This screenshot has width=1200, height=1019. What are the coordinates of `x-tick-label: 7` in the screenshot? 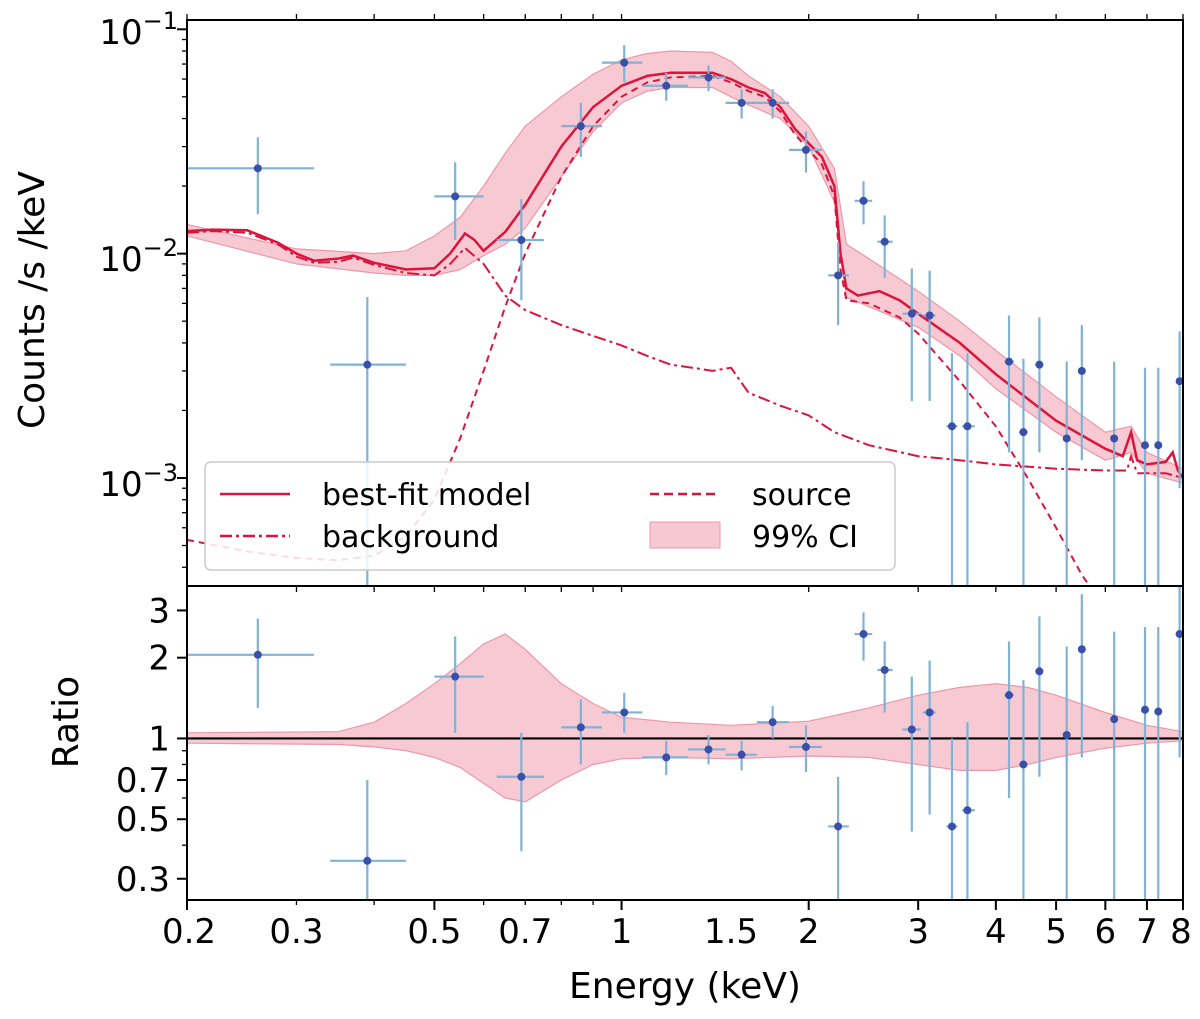 It's located at (1147, 932).